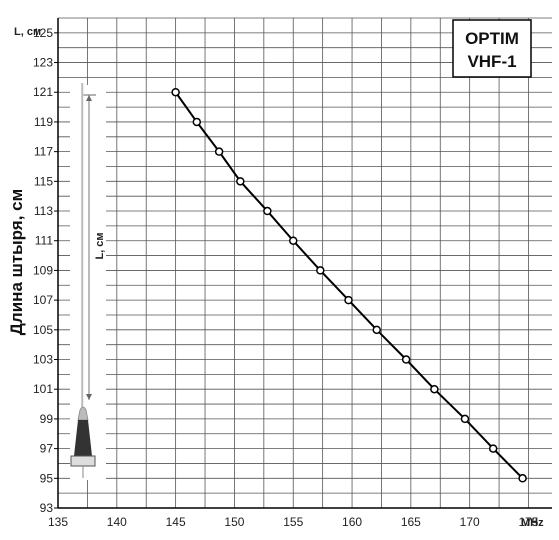 This screenshot has height=540, width=559. I want to click on y-tick-label: 119, so click(43, 122).